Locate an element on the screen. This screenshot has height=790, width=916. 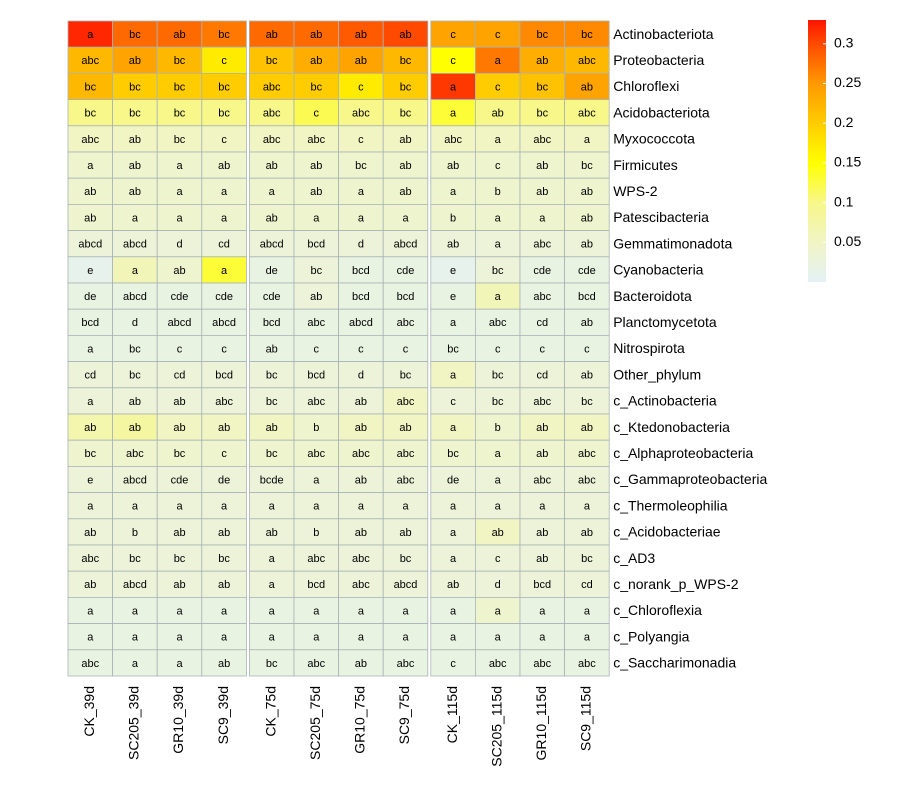
cell-label: e is located at coordinates (90, 480).